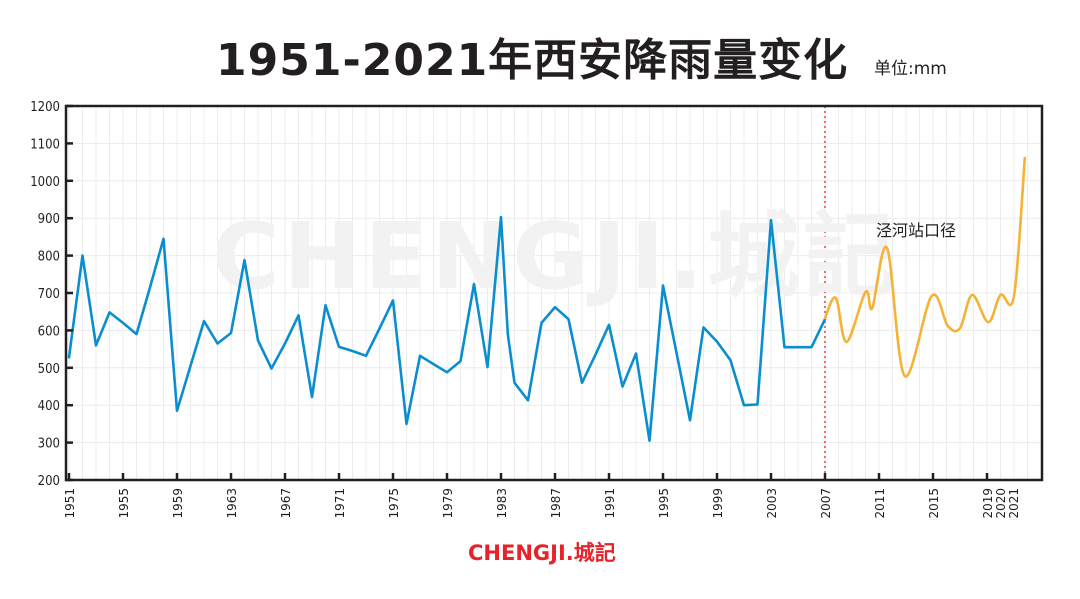 The height and width of the screenshot is (599, 1080). I want to click on y-tick-label: 700, so click(49, 294).